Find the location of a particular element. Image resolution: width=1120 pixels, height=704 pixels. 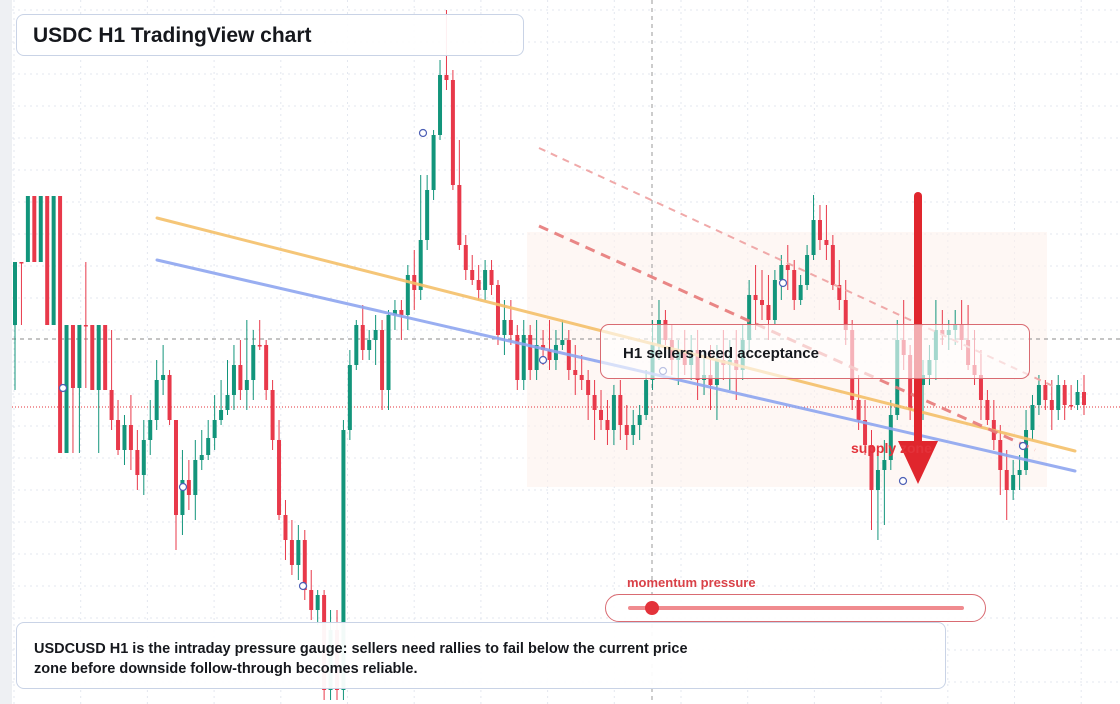

momentum-thumb is located at coordinates (651, 608).